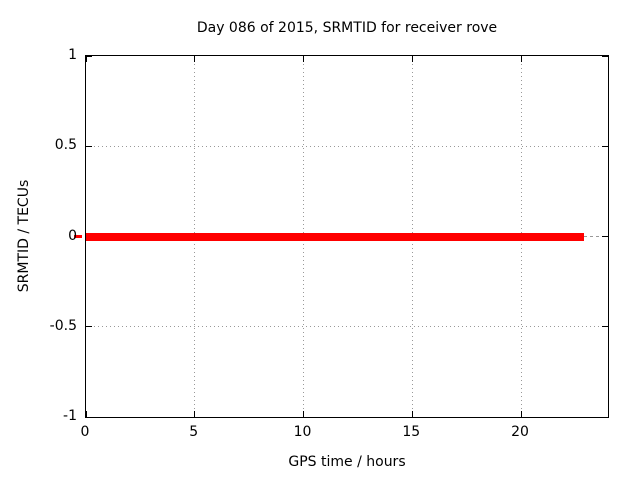  I want to click on y-tick-right-0.5, so click(605, 146).